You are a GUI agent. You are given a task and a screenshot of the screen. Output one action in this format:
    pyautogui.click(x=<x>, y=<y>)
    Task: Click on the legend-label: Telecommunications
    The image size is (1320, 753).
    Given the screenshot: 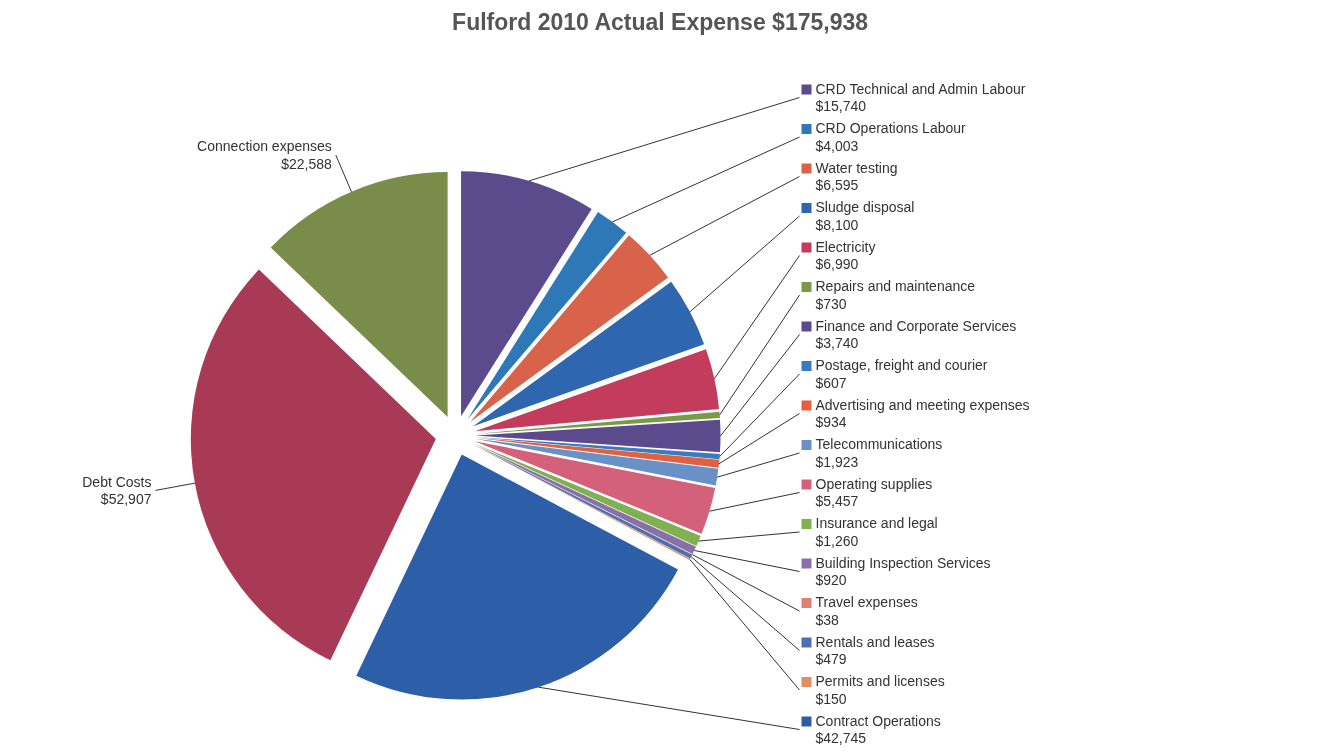 What is the action you would take?
    pyautogui.click(x=879, y=444)
    